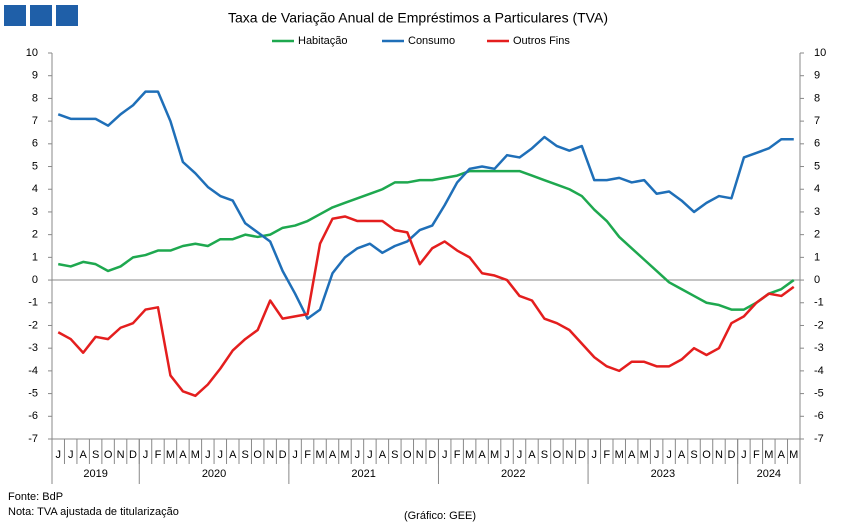 The image size is (851, 529). Describe the element at coordinates (817, 76) in the screenshot. I see `y2-tick-label: 9` at that location.